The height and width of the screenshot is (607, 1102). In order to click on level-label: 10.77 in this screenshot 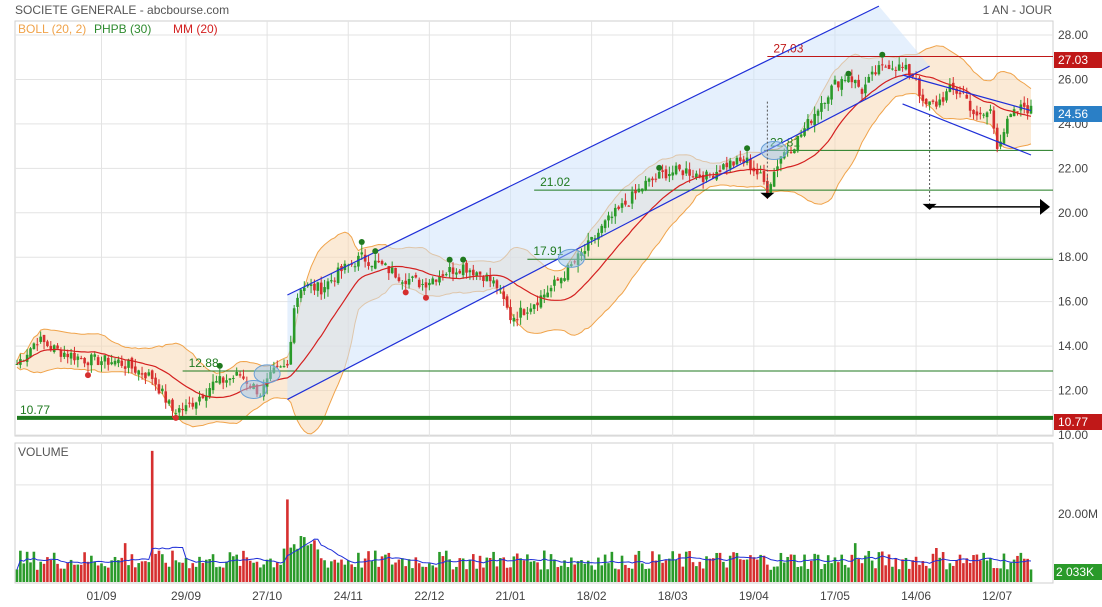, I will do `click(35, 410)`.